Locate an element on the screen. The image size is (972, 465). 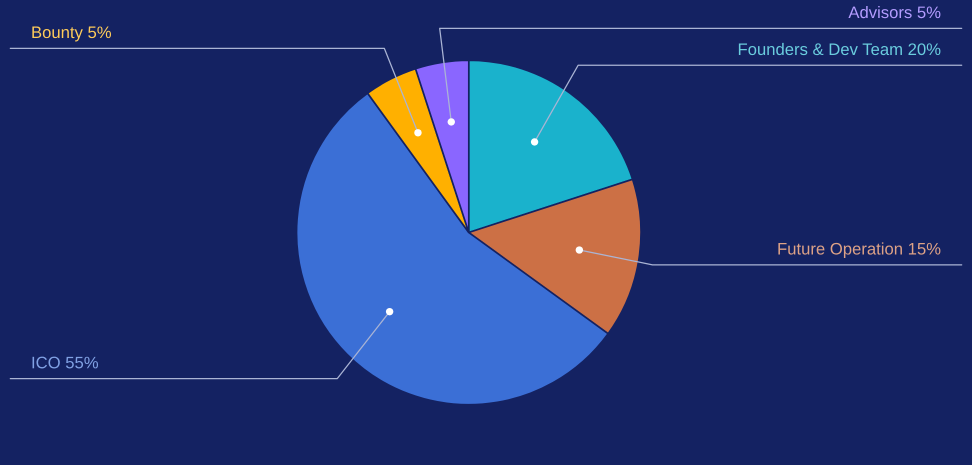
slice-label: ICO 55% is located at coordinates (65, 362).